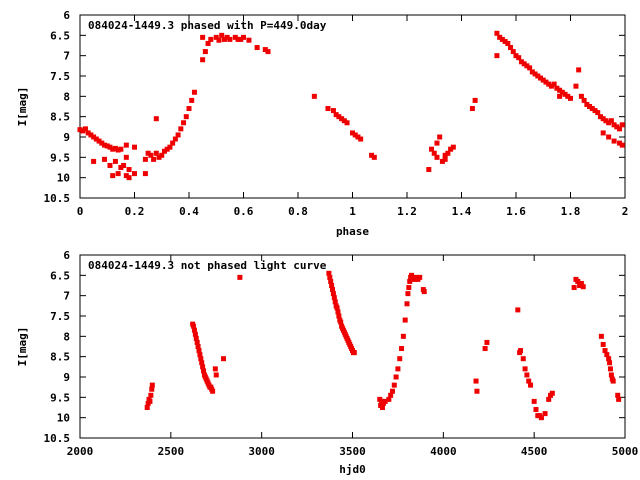 The width and height of the screenshot is (640, 480). Describe the element at coordinates (66, 137) in the screenshot. I see `y-tick-label: 9` at that location.